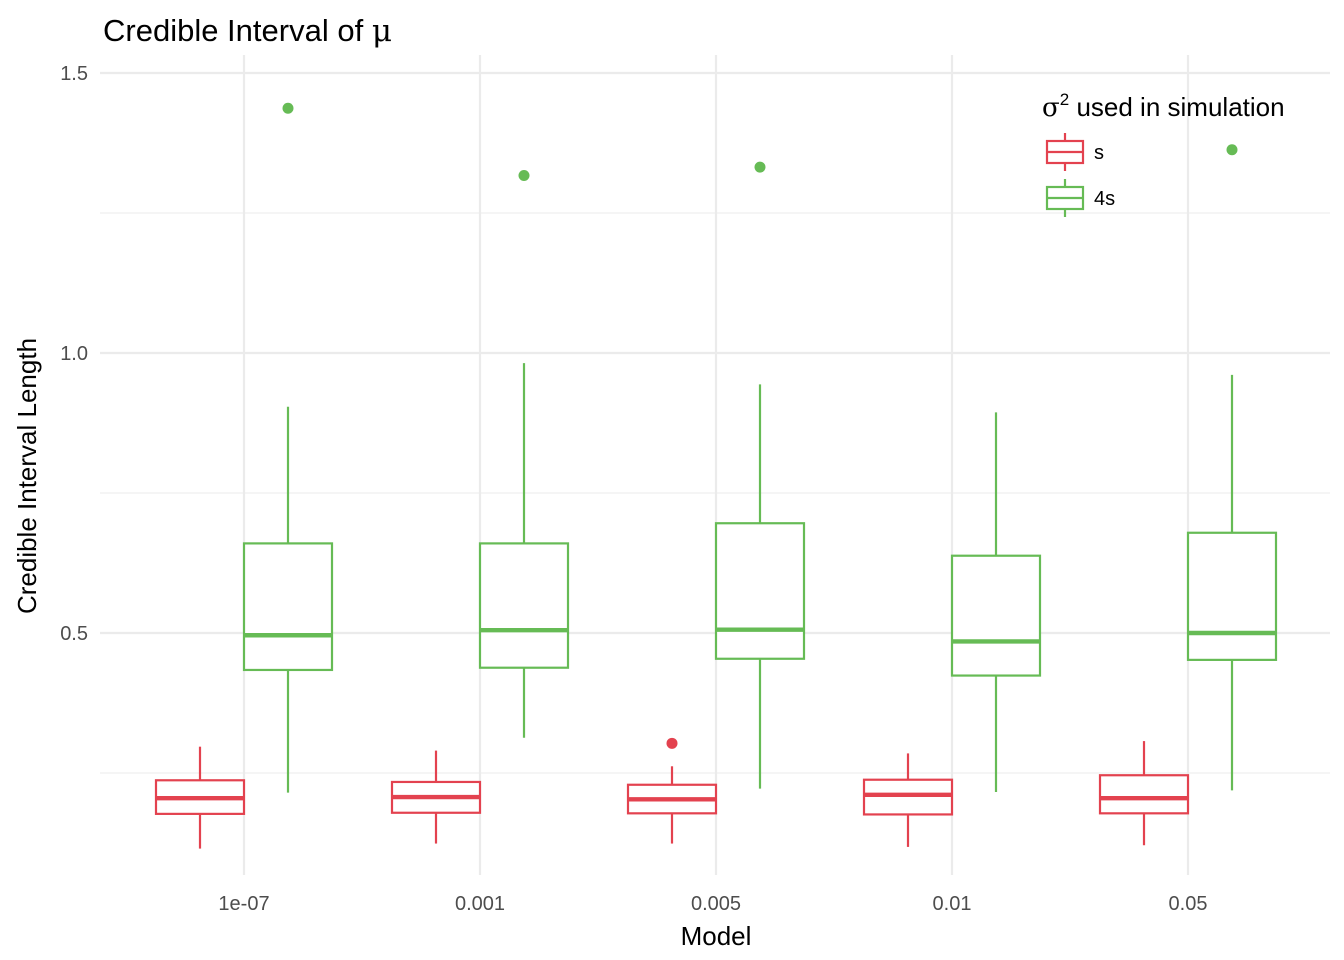  What do you see at coordinates (760, 475) in the screenshot?
I see `box-4s-0.005` at bounding box center [760, 475].